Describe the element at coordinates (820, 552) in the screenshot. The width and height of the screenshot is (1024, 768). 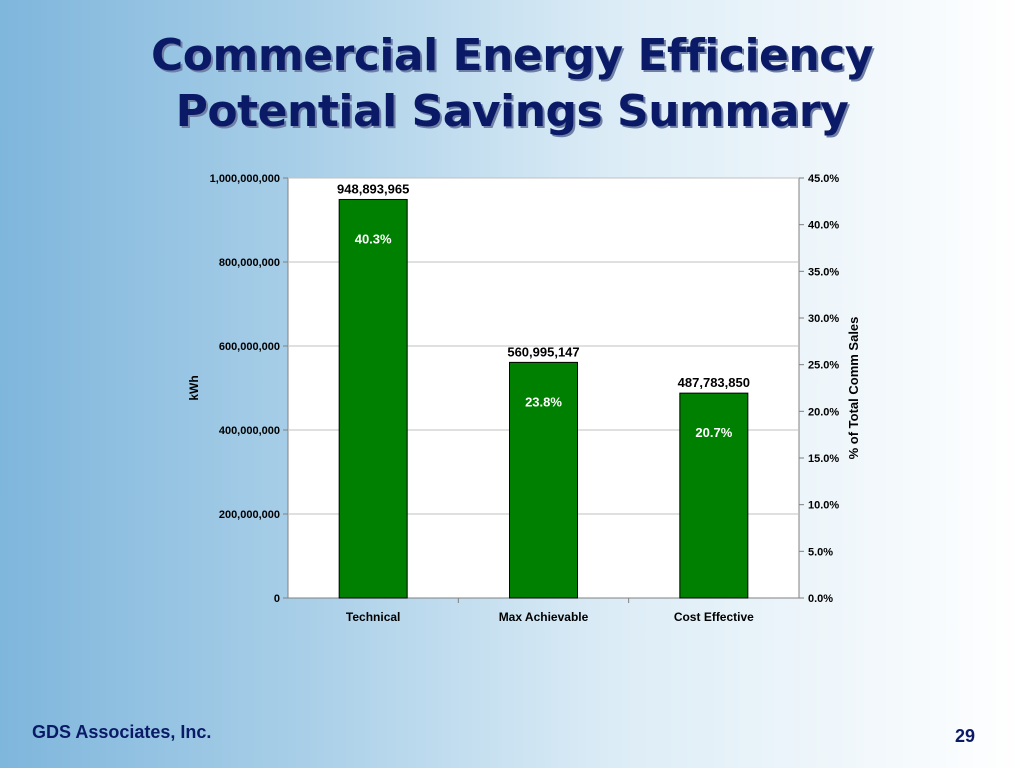
I see `y2-tick-label: 5.0%` at that location.